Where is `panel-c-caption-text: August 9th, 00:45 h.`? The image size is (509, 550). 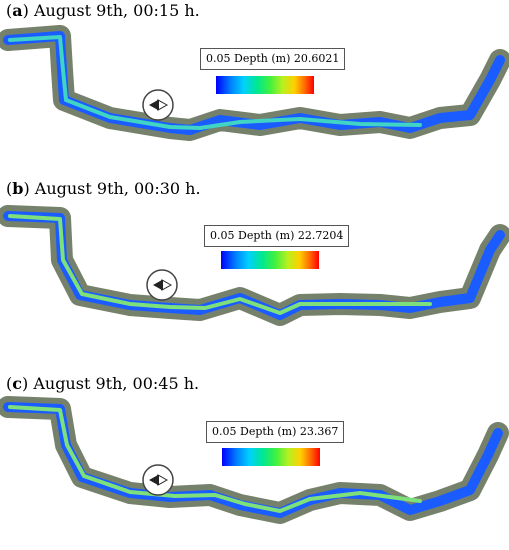
panel-c-caption-text: August 9th, 00:45 h. is located at coordinates (116, 383).